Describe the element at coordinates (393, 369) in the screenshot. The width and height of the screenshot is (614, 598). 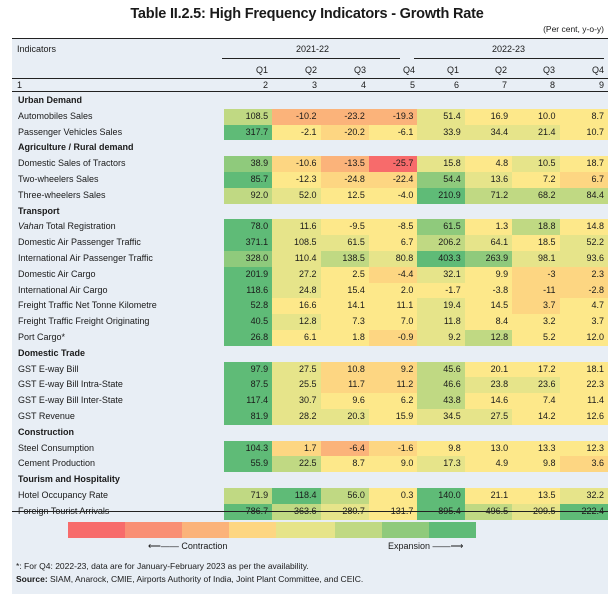
I see `growth-value-cell: 9.2` at that location.